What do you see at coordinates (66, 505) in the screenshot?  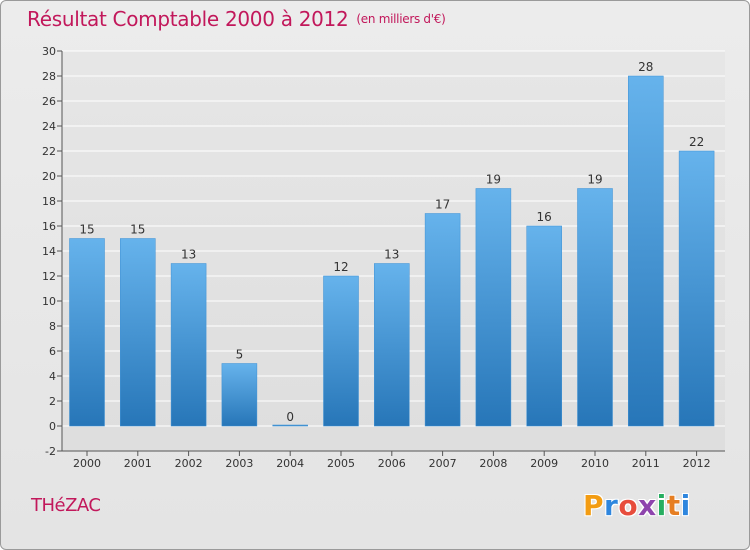 I see `place-name: THéZAC` at bounding box center [66, 505].